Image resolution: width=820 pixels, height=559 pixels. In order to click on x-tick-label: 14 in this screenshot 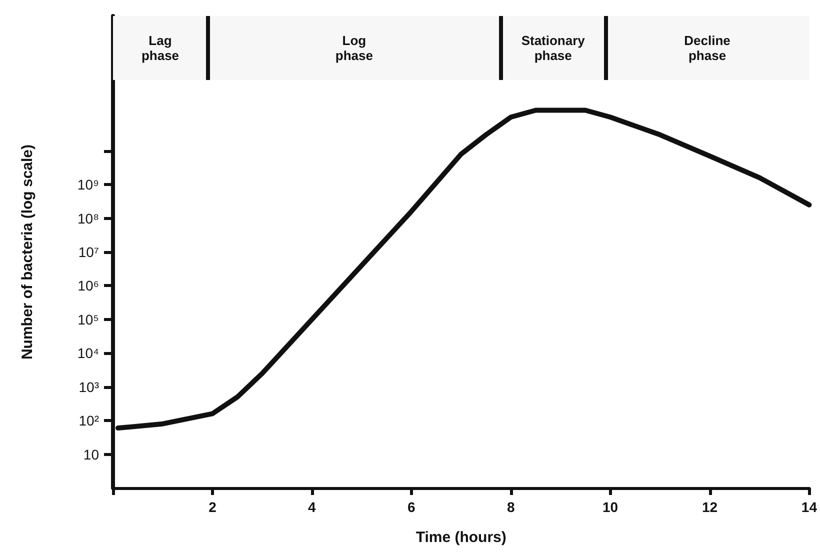, I will do `click(809, 507)`.